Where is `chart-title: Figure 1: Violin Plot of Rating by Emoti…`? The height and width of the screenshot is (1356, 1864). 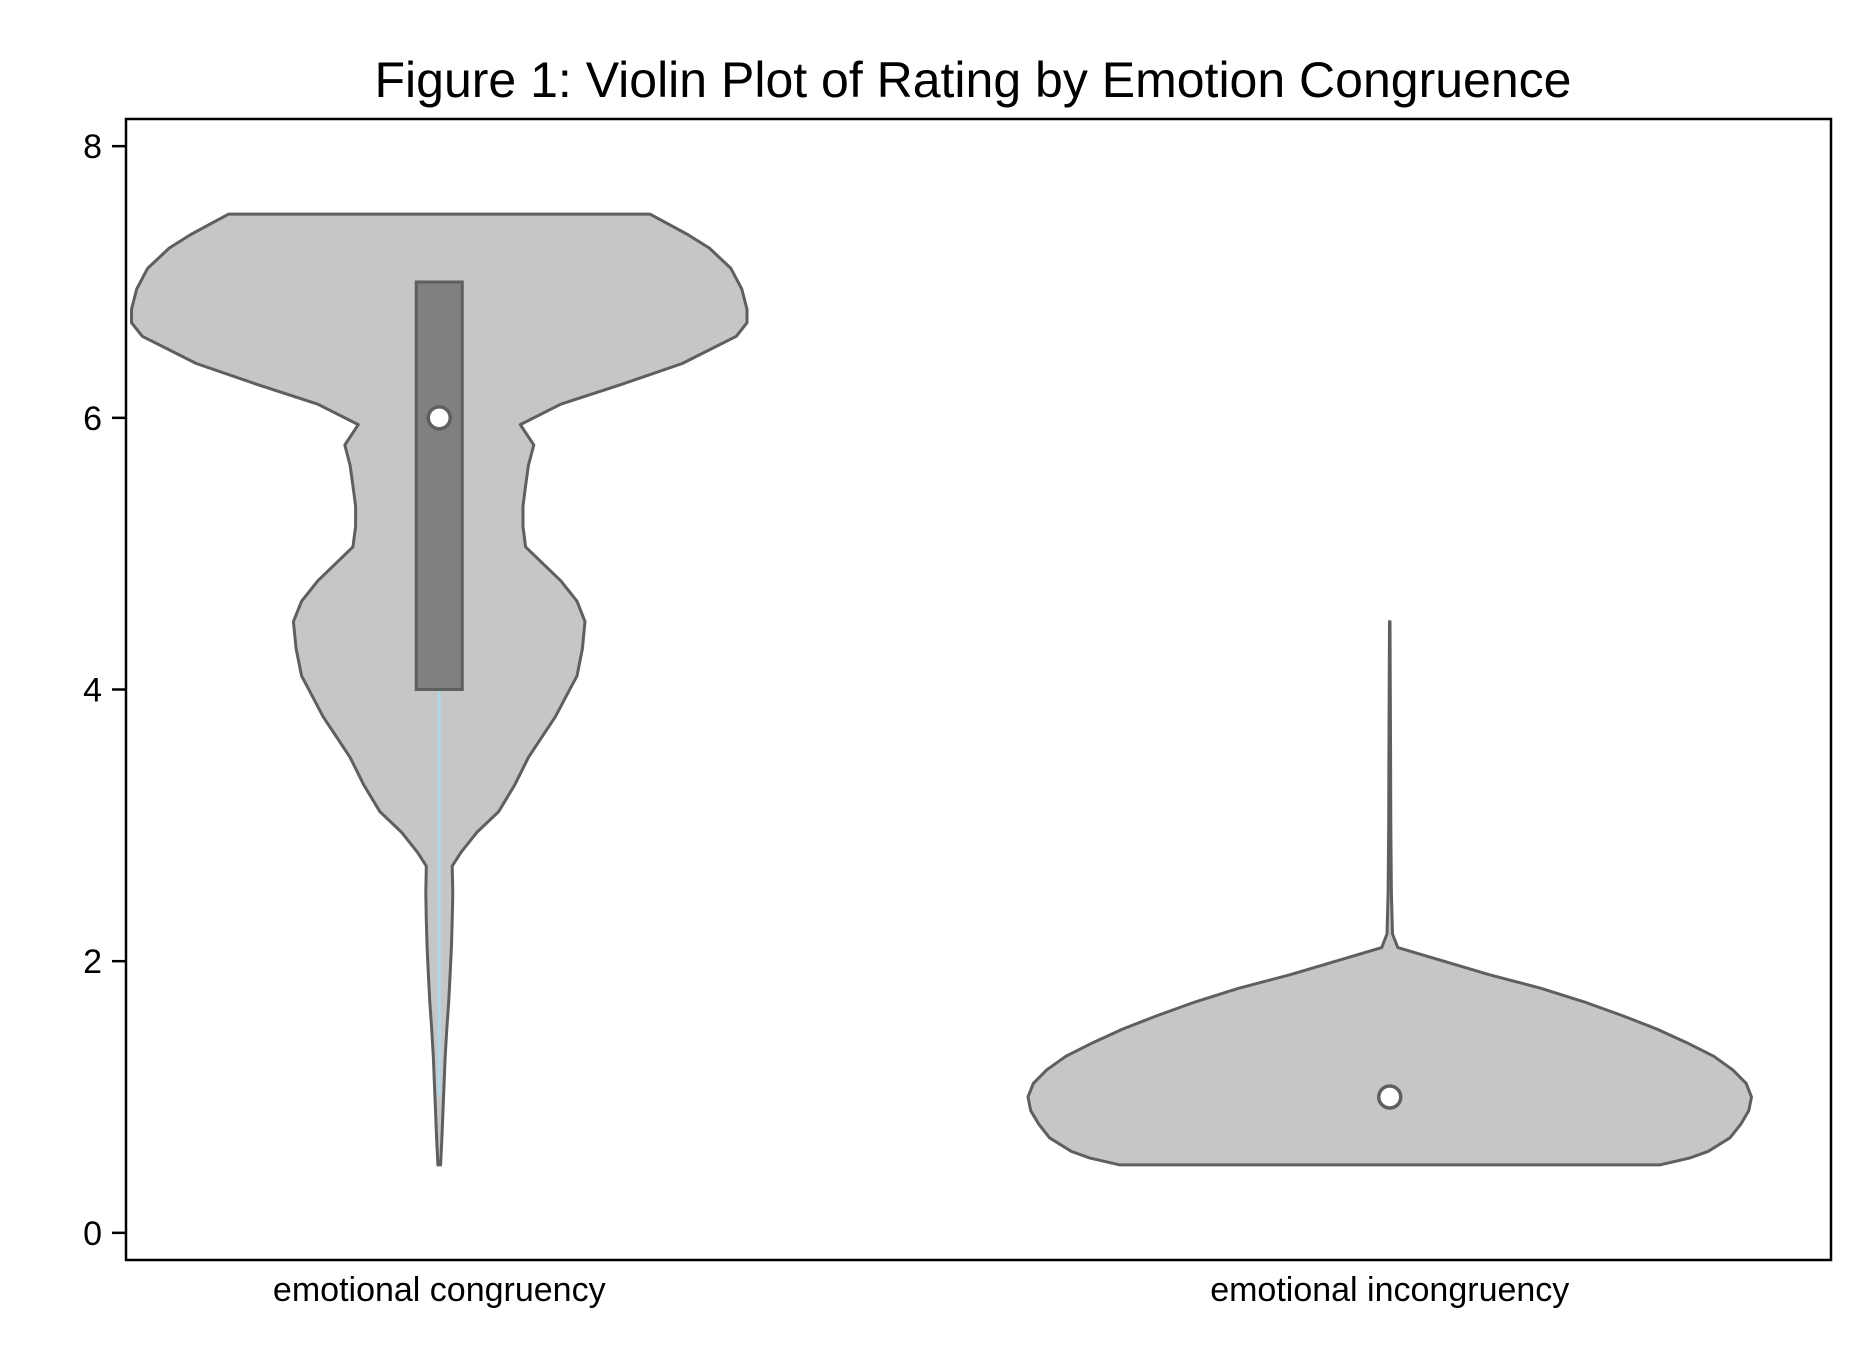
chart-title: Figure 1: Violin Plot of Rating by Emoti… is located at coordinates (973, 80).